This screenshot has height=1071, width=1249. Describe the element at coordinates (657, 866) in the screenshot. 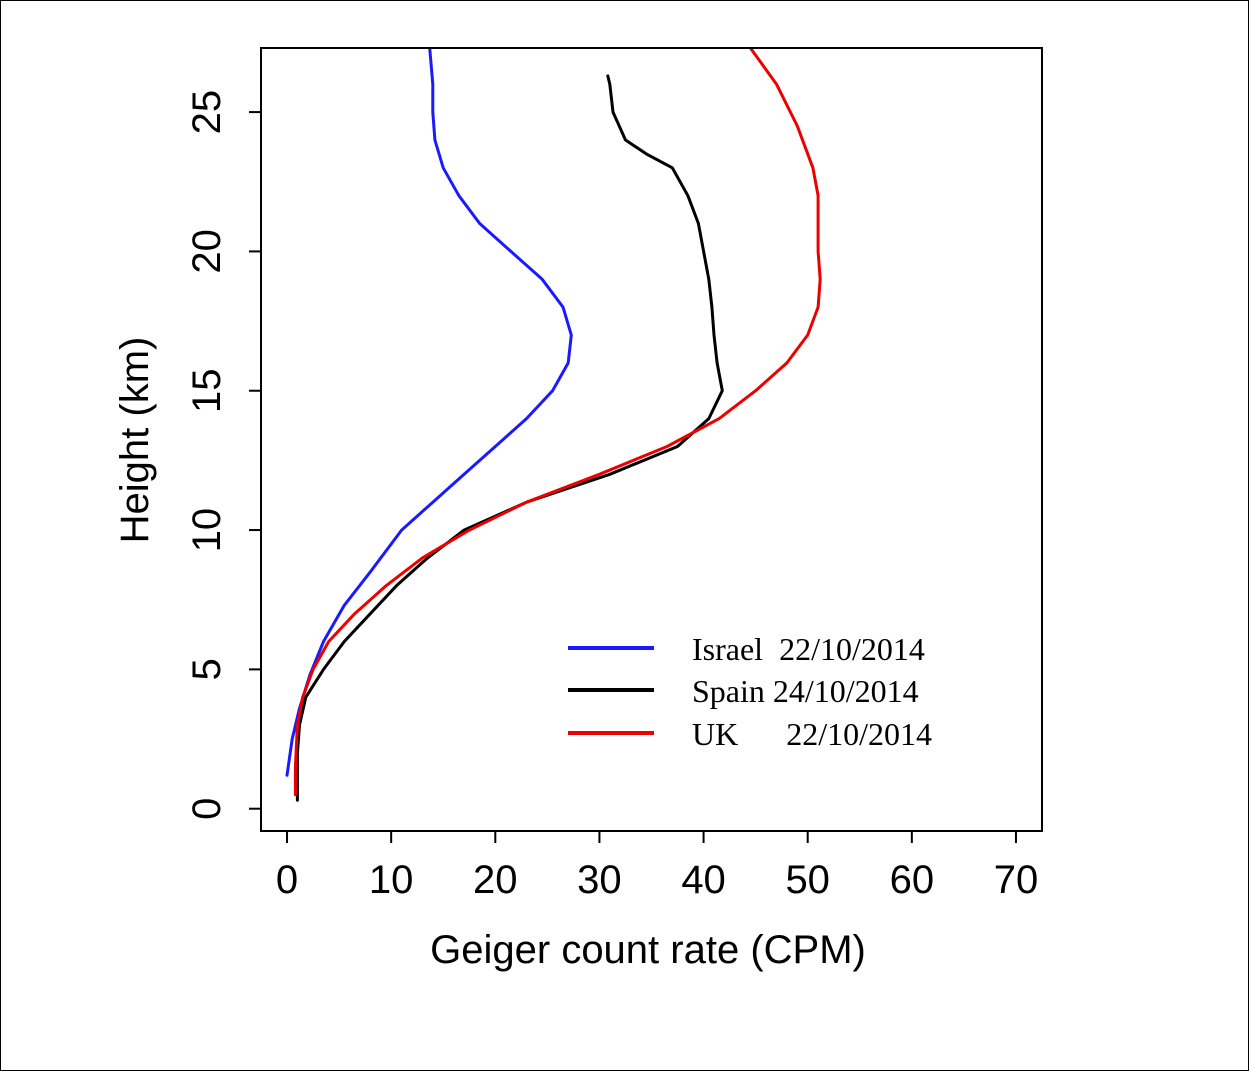

I see `x-axis: 0 10 20 30 40 50 60 70` at that location.